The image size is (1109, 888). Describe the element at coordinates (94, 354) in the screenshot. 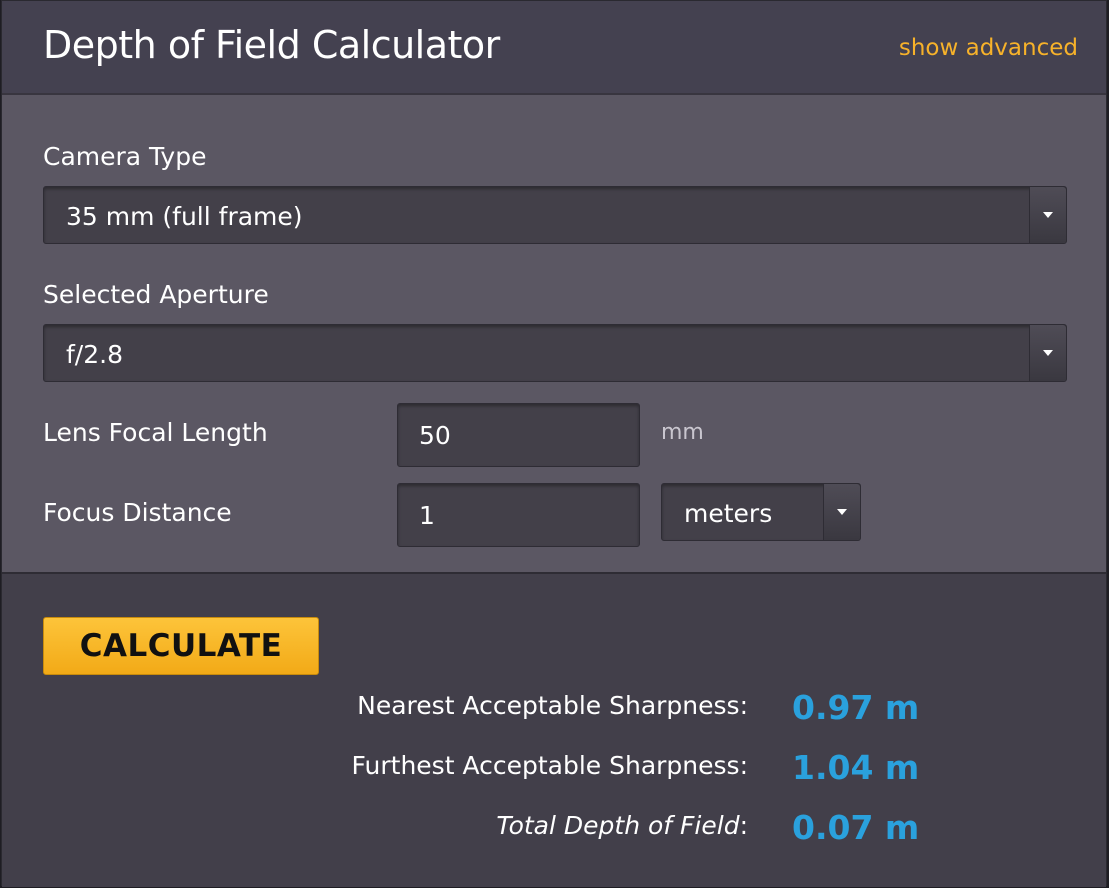

I see `aperture-value: f/2.8` at that location.